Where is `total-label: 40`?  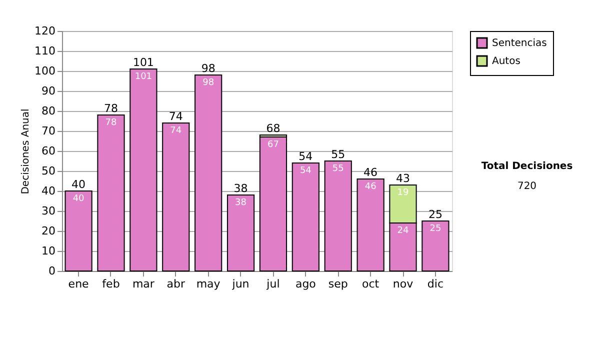
total-label: 40 is located at coordinates (79, 184).